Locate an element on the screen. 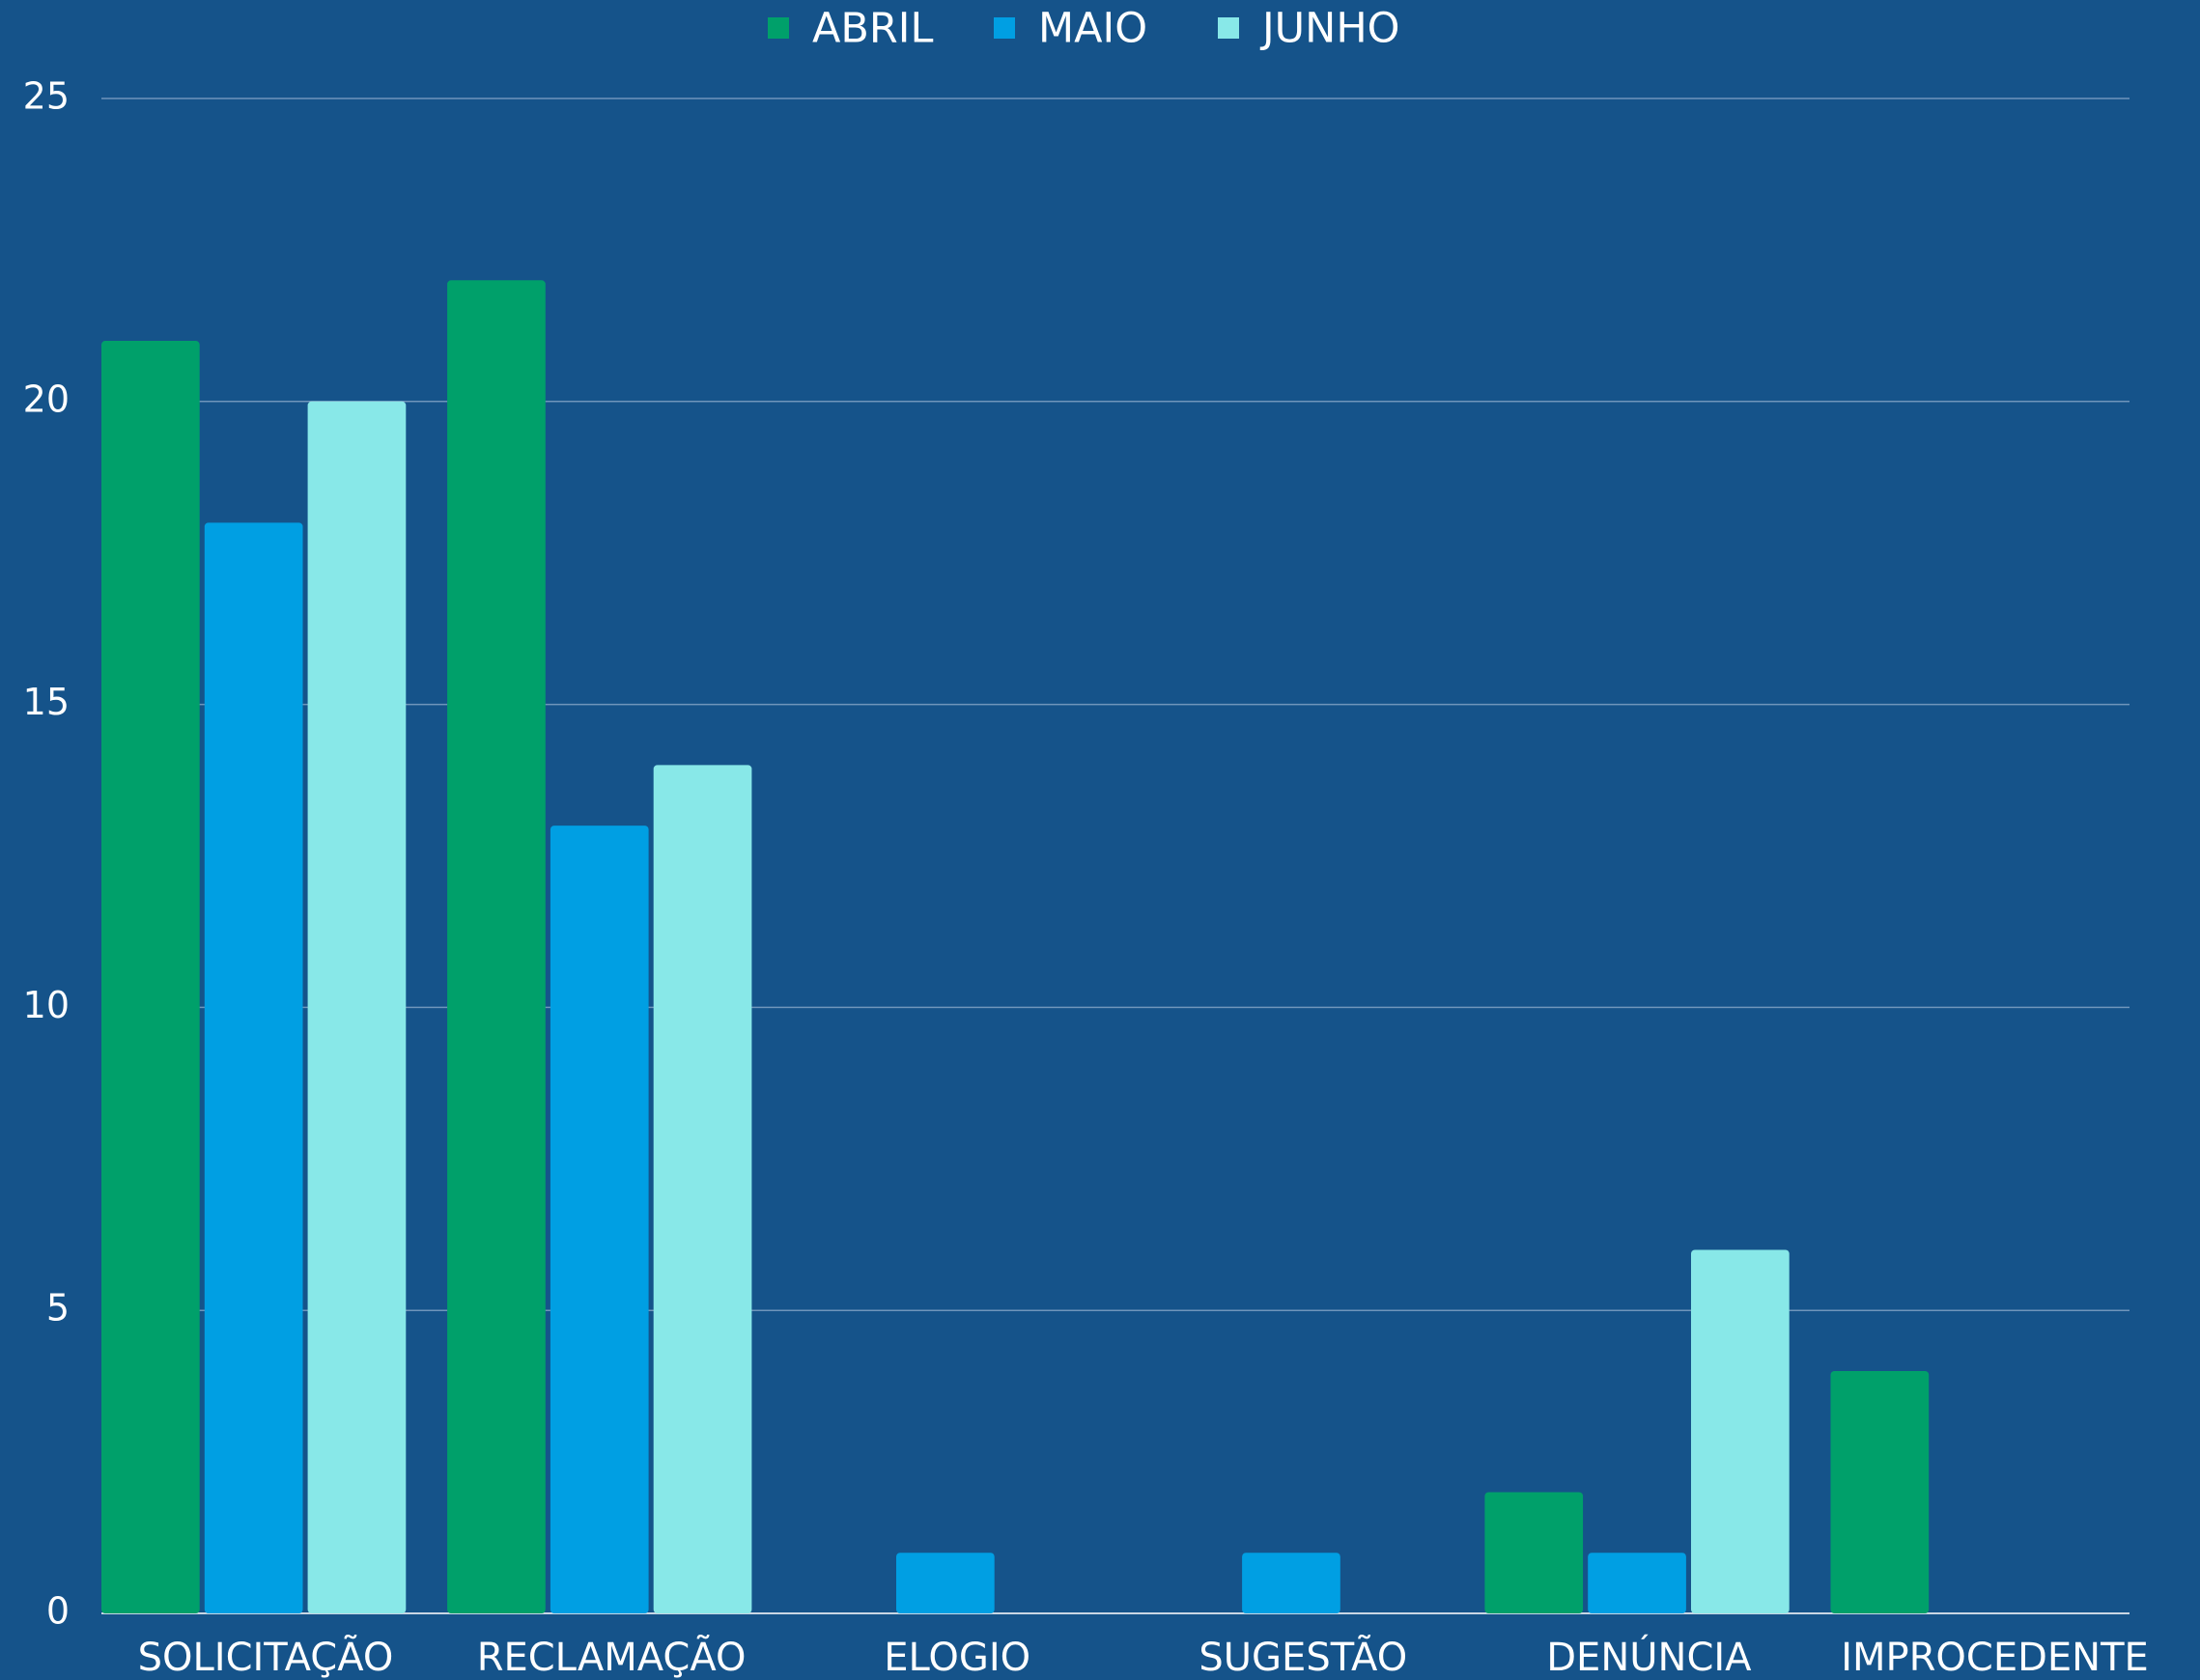  legend-label: JUNHO is located at coordinates (1329, 29).